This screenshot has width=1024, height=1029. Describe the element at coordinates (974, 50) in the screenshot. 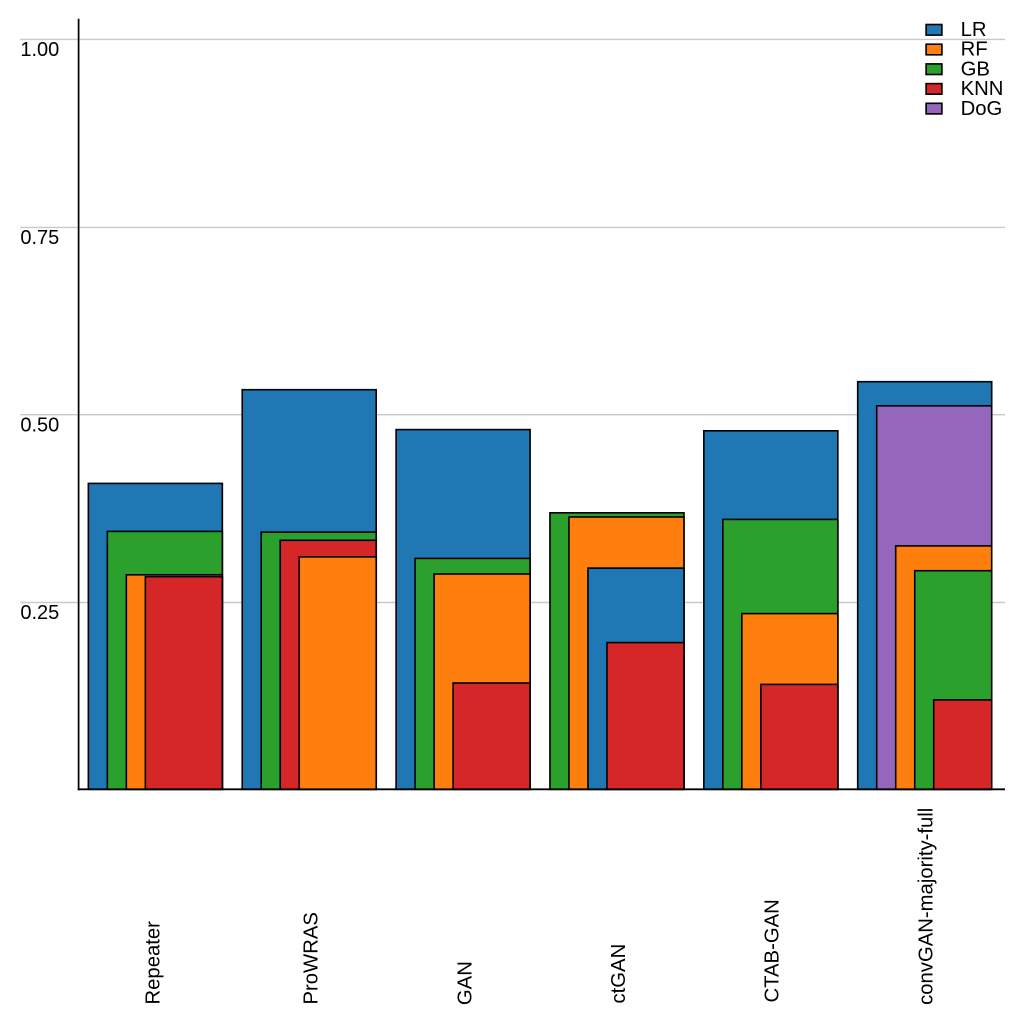

I see `svg-text: RF` at that location.